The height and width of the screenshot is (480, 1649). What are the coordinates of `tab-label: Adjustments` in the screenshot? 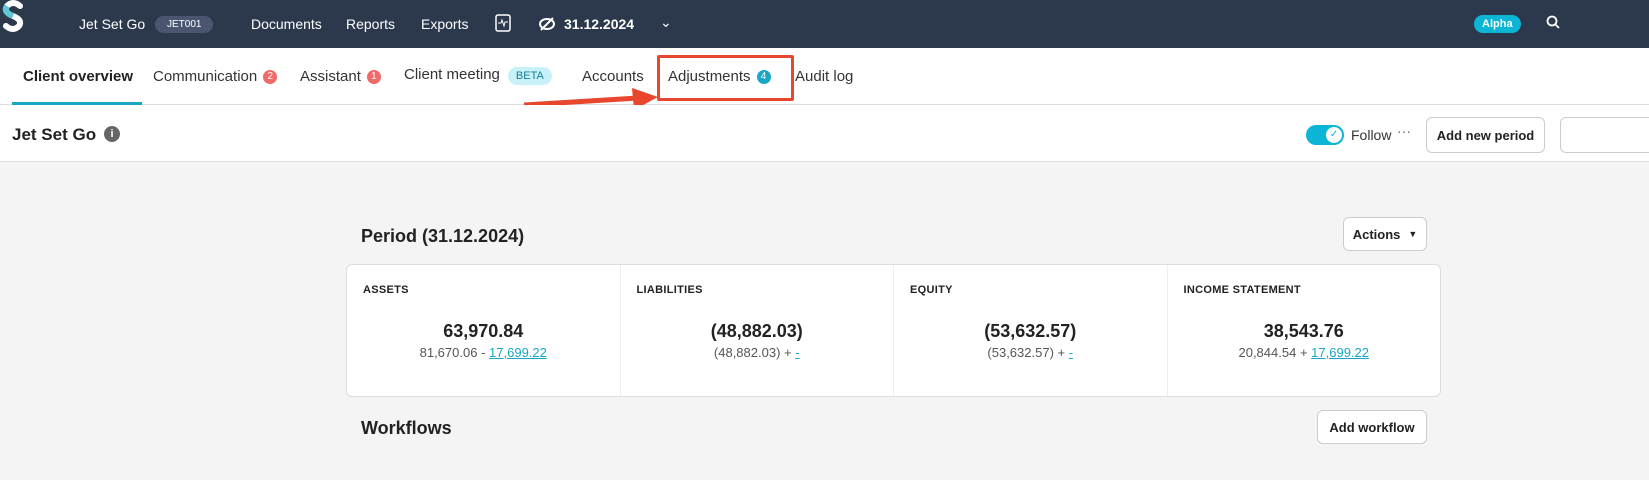 It's located at (709, 76).